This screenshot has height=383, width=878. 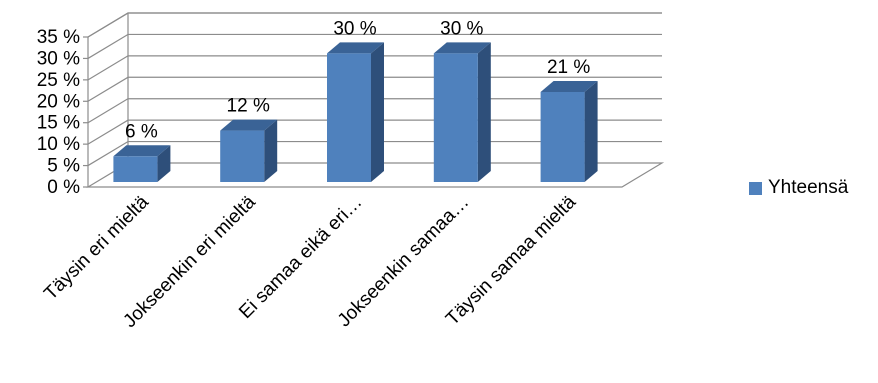 I want to click on y-tick-label: 35 %, so click(x=58, y=37).